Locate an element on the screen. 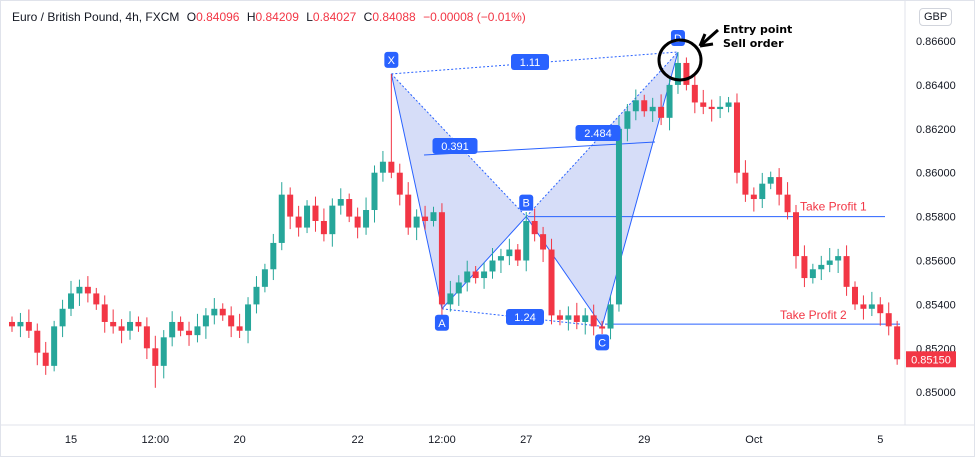  pattern-bcd-fill is located at coordinates (602, 189).